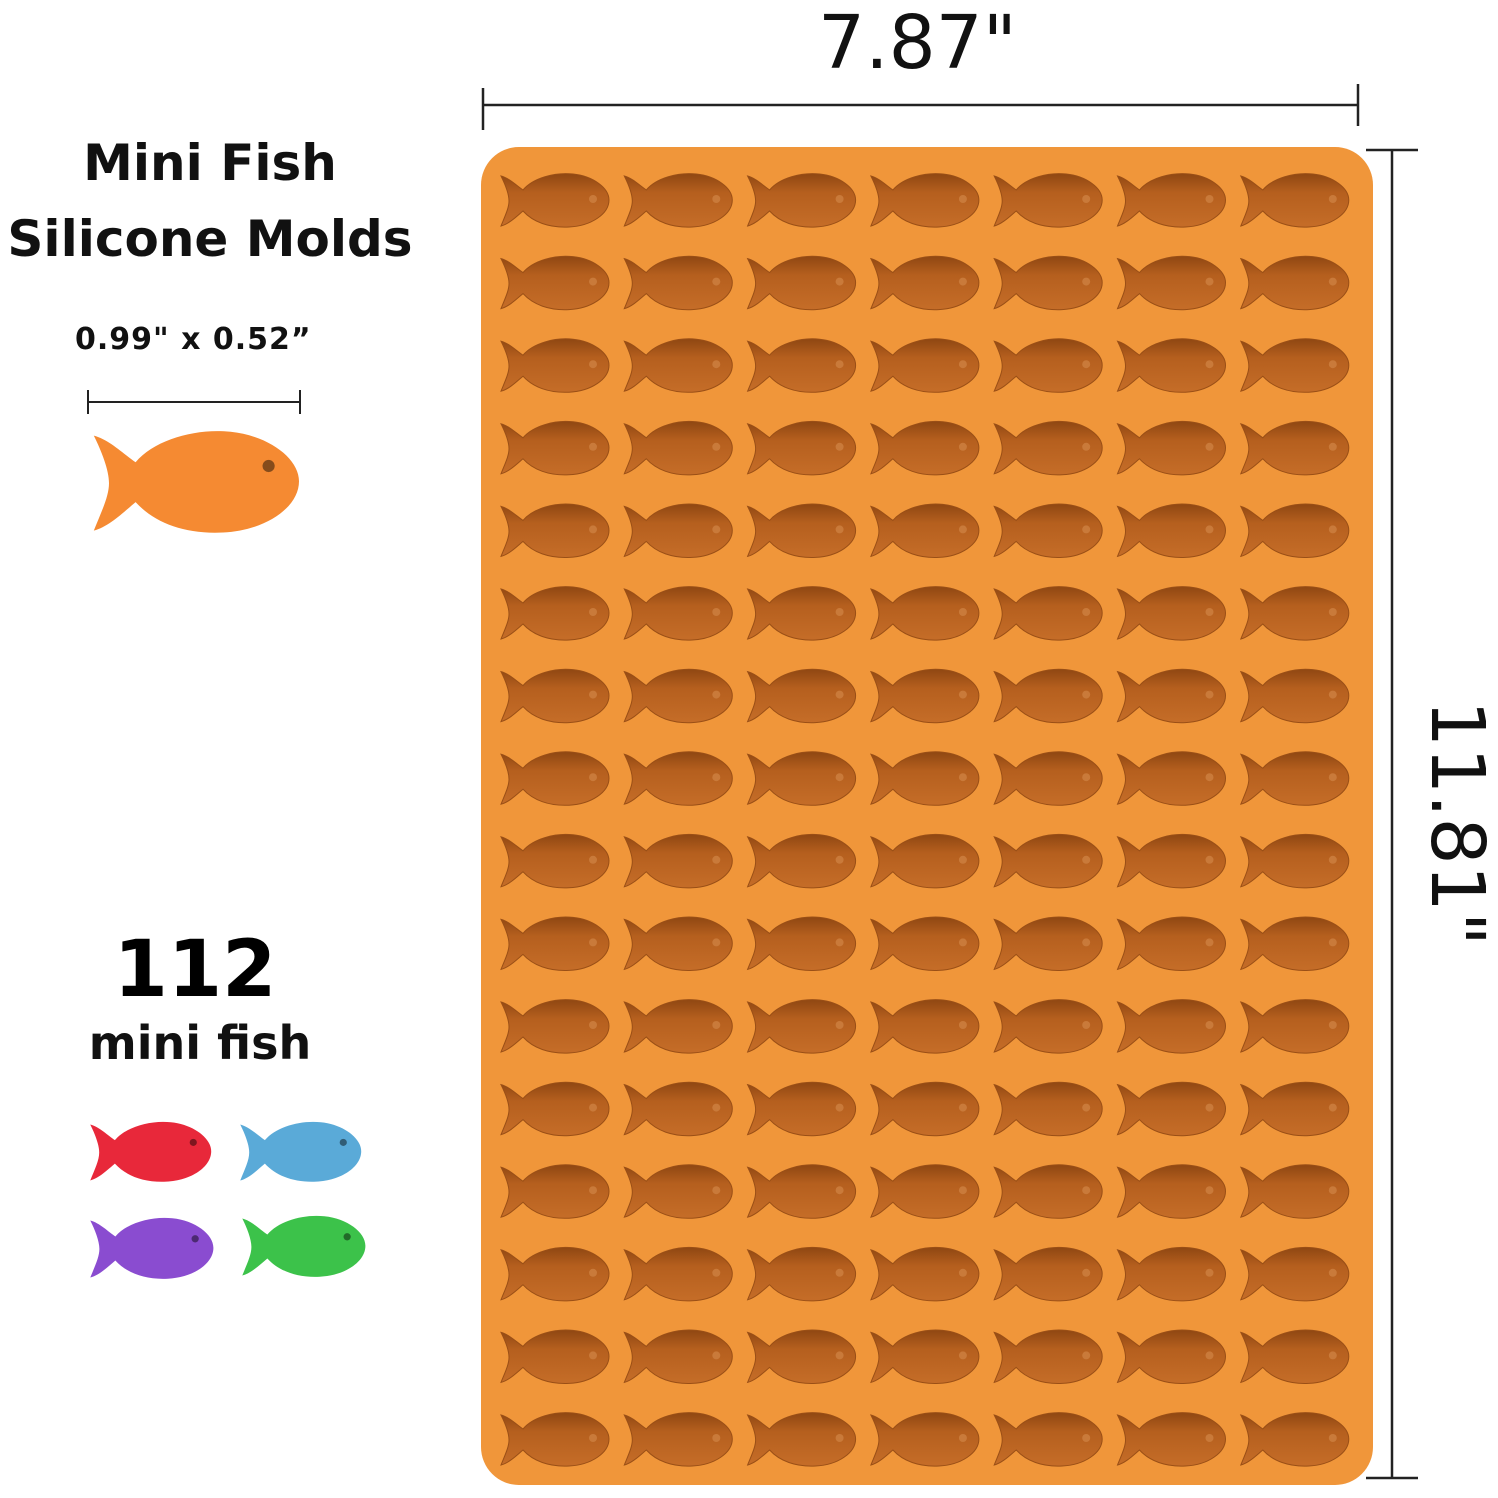 Image resolution: width=1498 pixels, height=1498 pixels. What do you see at coordinates (920, 107) in the screenshot?
I see `width-dimension-line` at bounding box center [920, 107].